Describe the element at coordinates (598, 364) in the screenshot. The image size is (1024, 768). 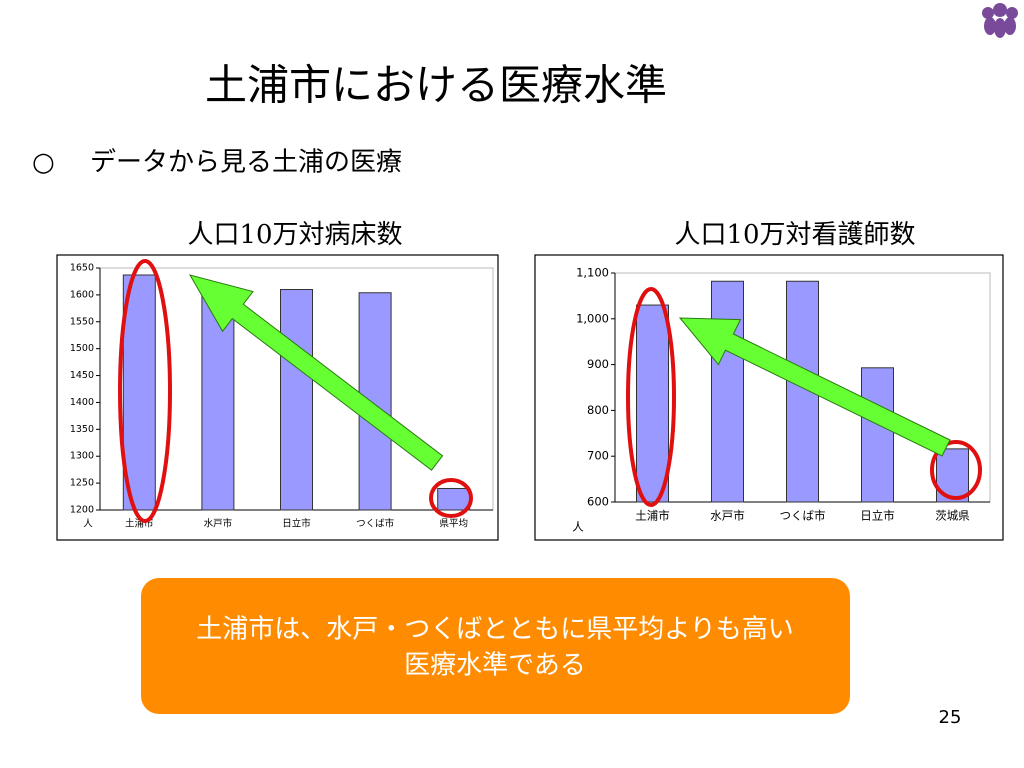
I see `y-tick-label: 900` at that location.